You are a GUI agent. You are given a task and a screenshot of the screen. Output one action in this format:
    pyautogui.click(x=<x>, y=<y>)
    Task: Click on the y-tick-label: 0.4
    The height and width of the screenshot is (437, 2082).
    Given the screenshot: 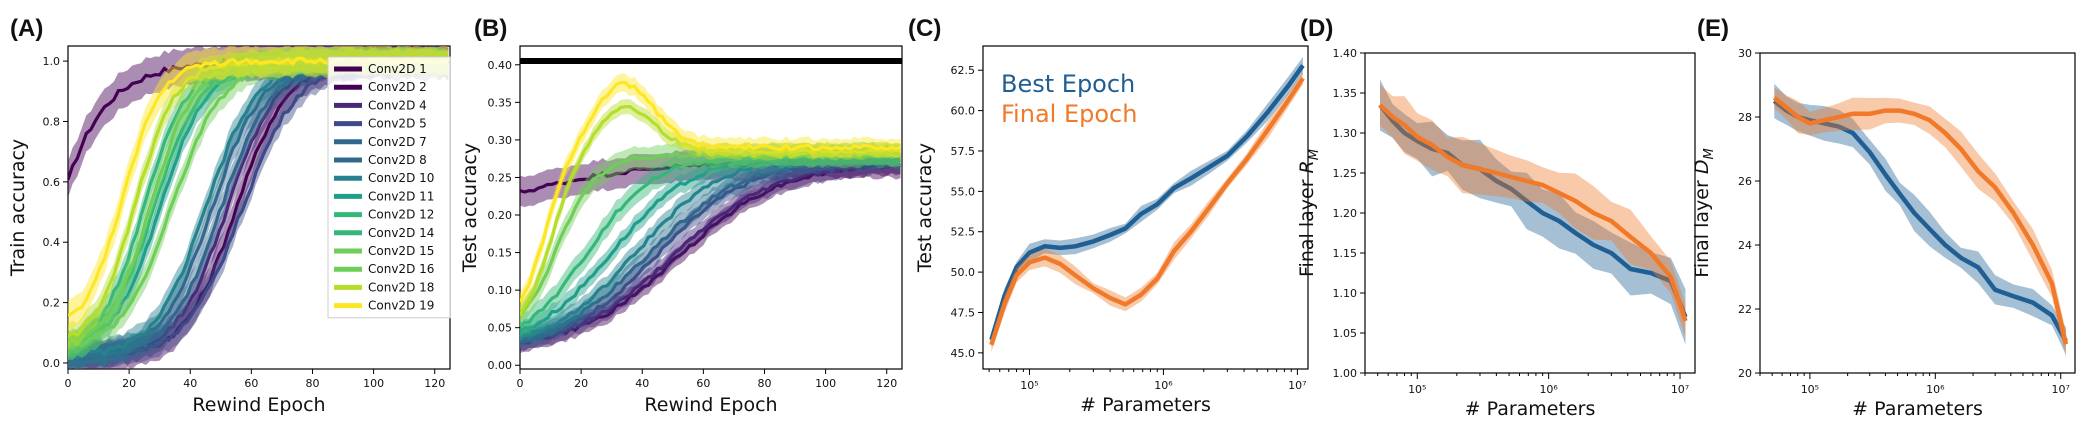 What is the action you would take?
    pyautogui.click(x=52, y=242)
    